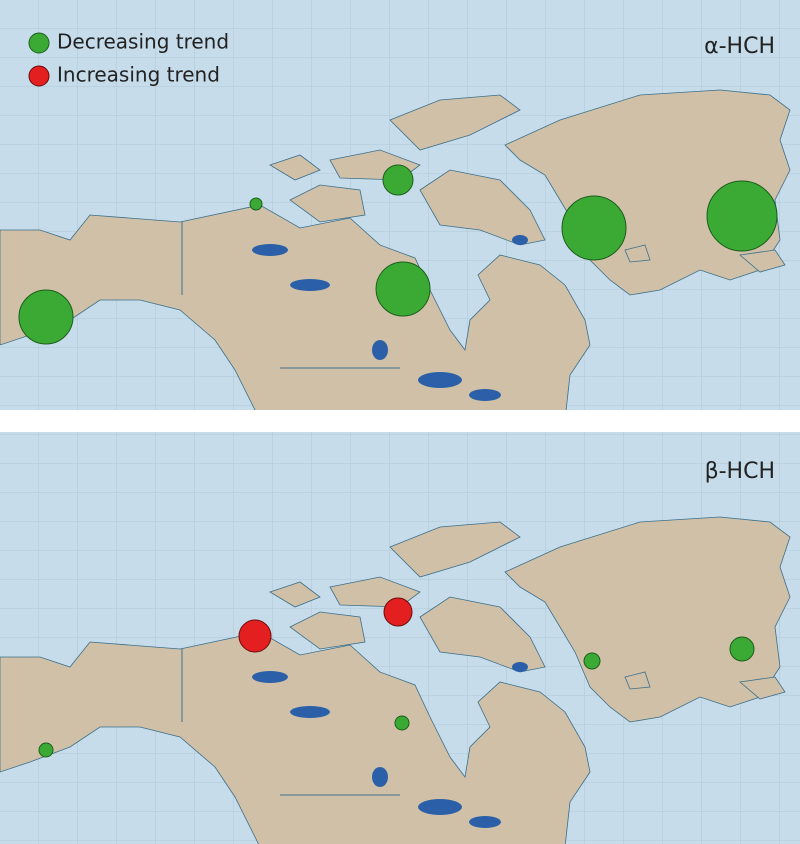 The image size is (800, 844). I want to click on legend-label: Increasing trend, so click(138, 75).